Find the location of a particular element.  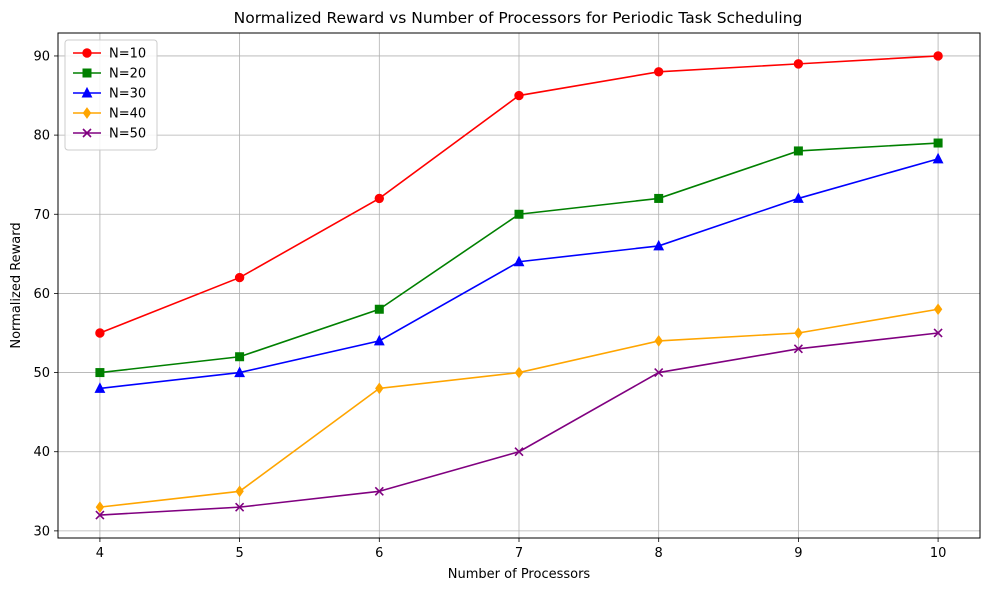

y-tick-label: 30 is located at coordinates (41, 531).